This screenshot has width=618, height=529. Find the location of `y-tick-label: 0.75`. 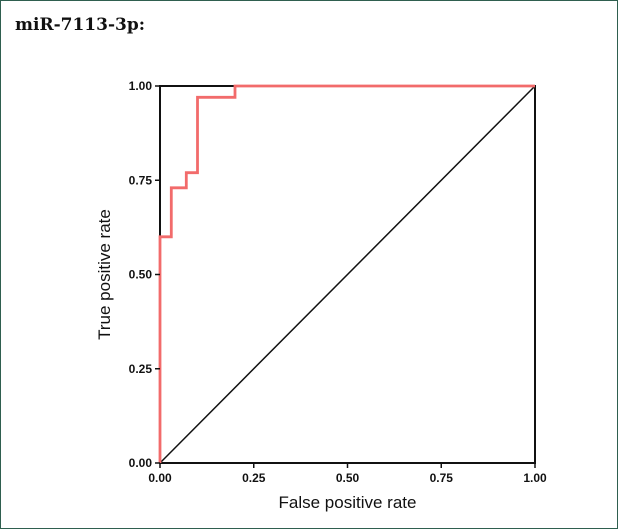

y-tick-label: 0.75 is located at coordinates (141, 180).